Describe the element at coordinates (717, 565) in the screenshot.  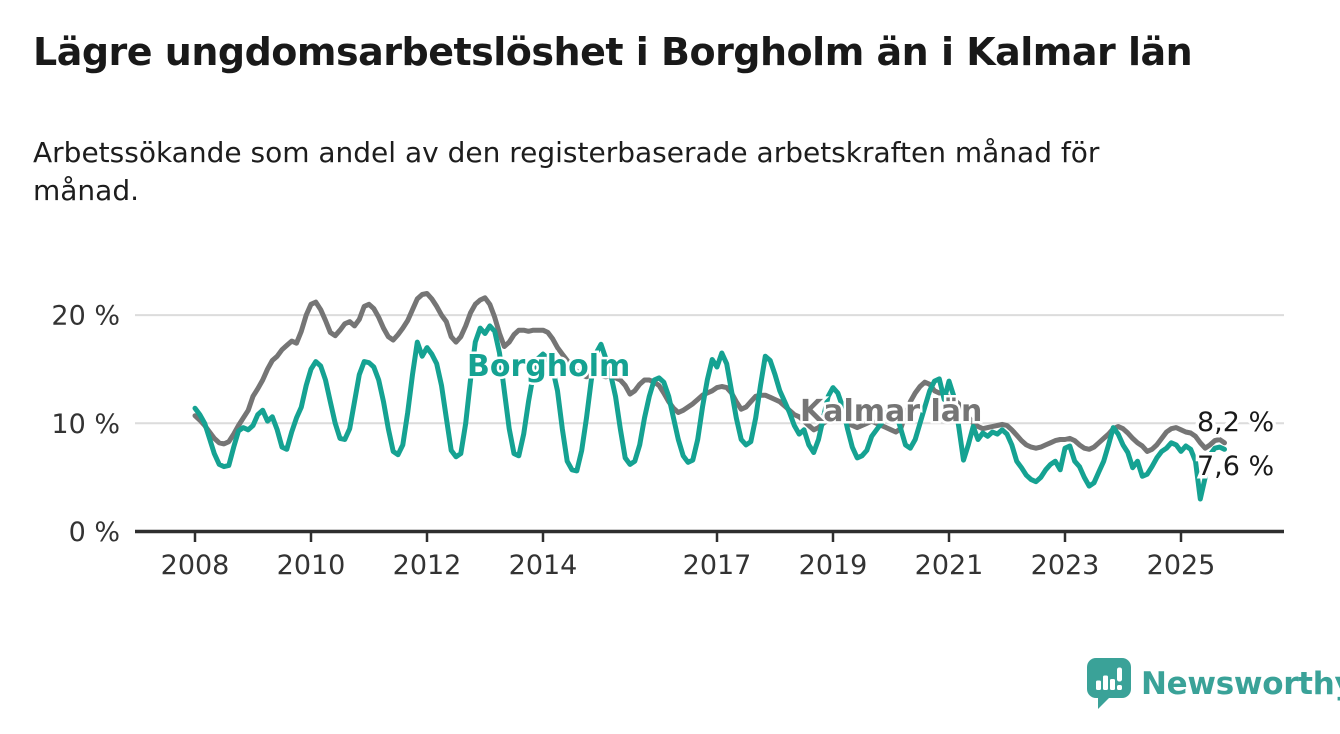
I see `x-tick-label: 2017` at that location.